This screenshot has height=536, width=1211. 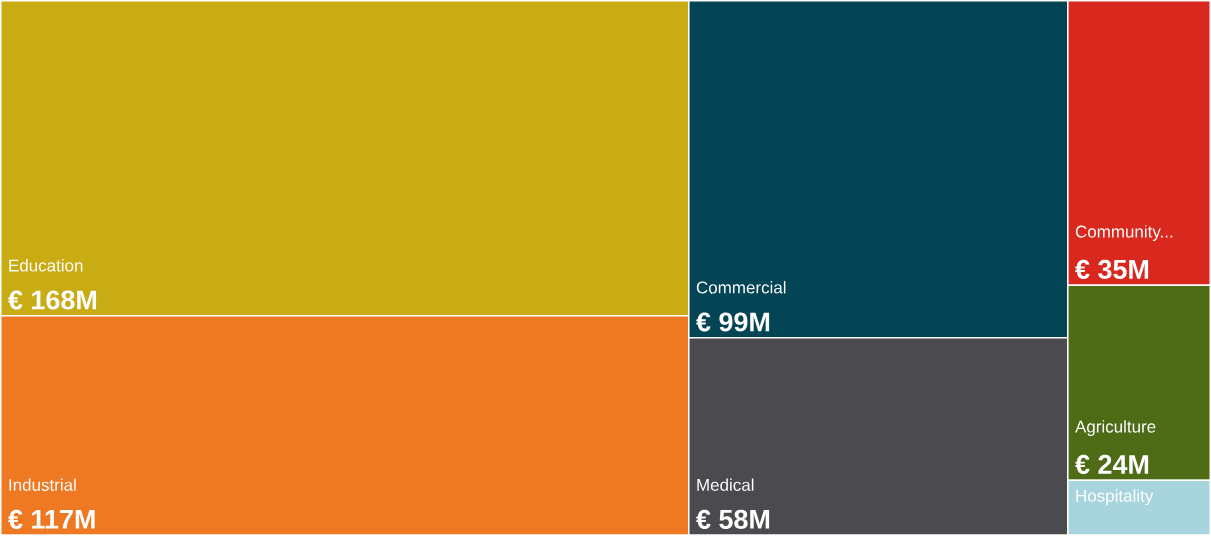 What do you see at coordinates (1112, 269) in the screenshot?
I see `data-label: € 35M` at bounding box center [1112, 269].